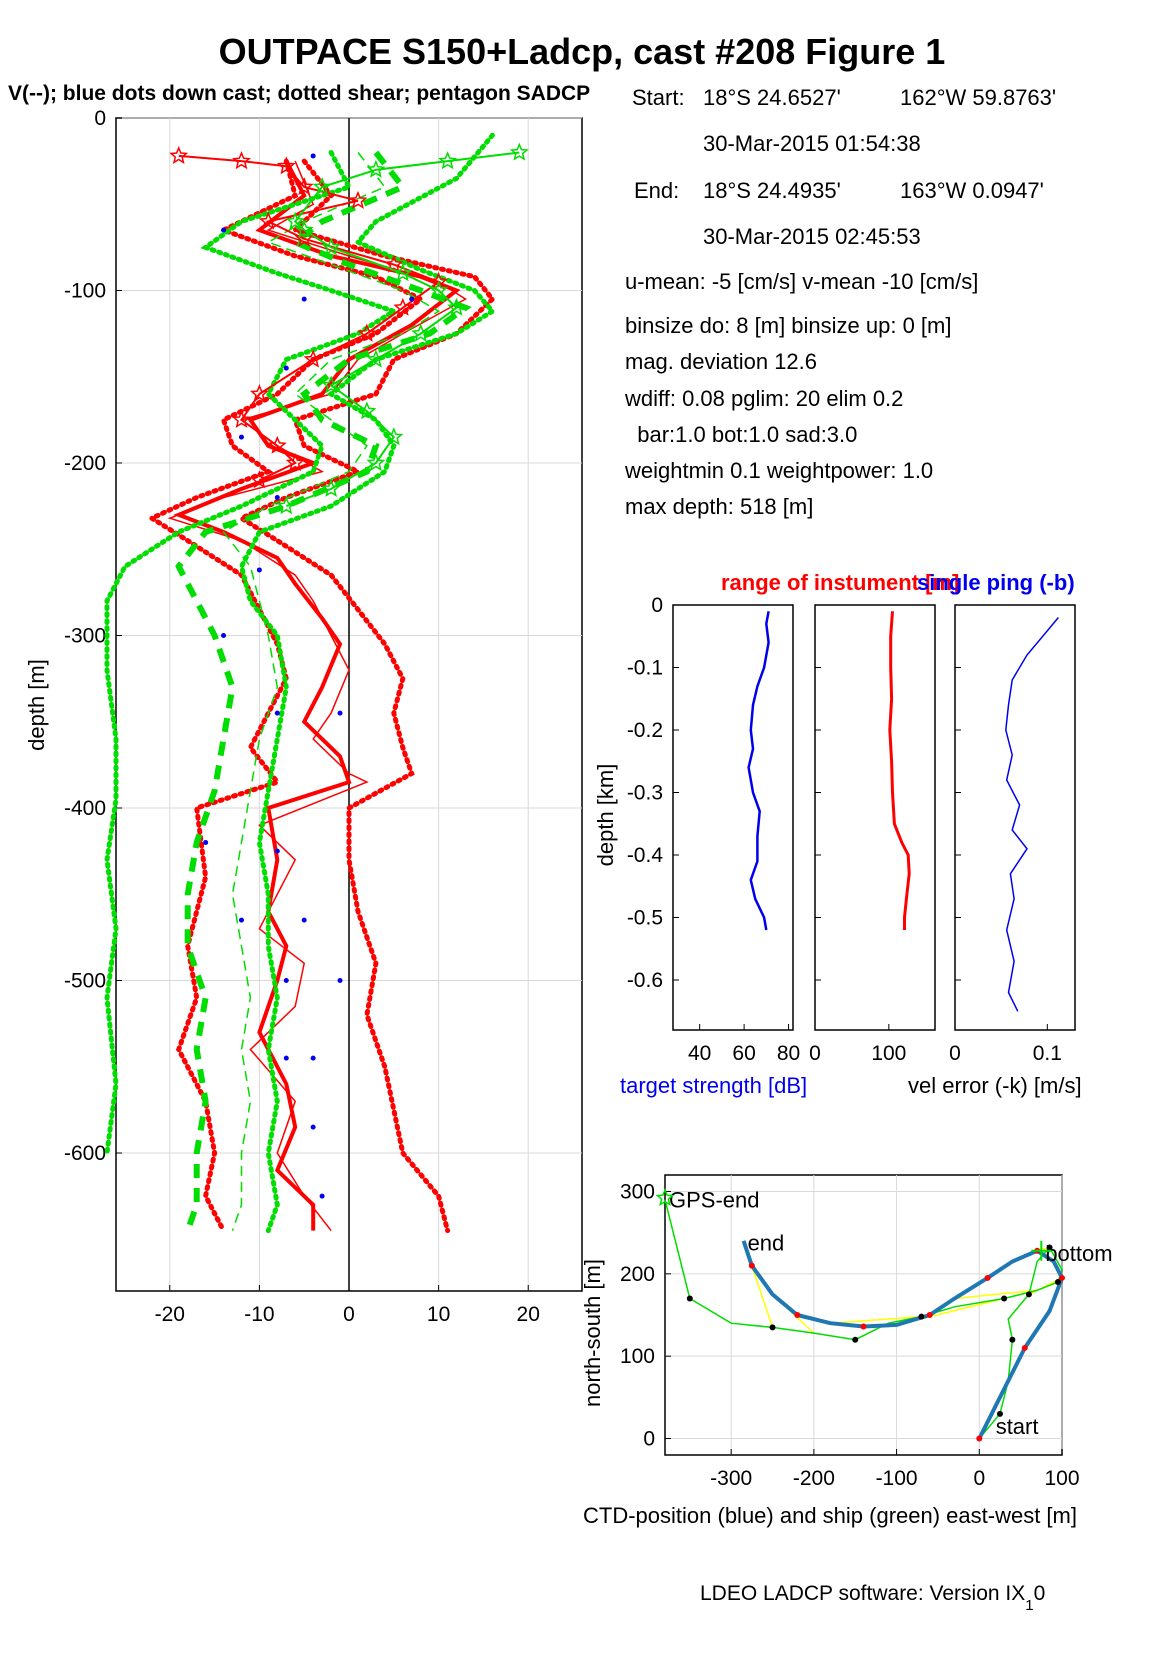 This screenshot has width=1165, height=1679. What do you see at coordinates (528, 1314) in the screenshot?
I see `x-tick-label: 20` at bounding box center [528, 1314].